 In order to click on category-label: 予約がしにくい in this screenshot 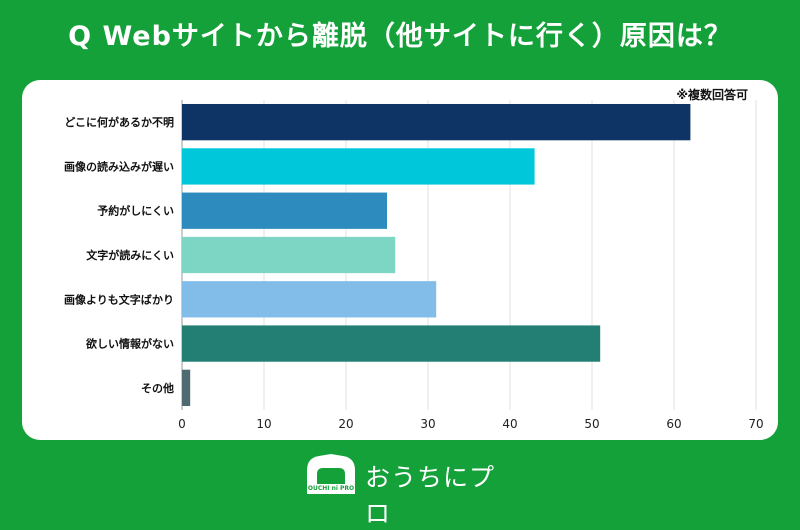, I will do `click(135, 211)`.